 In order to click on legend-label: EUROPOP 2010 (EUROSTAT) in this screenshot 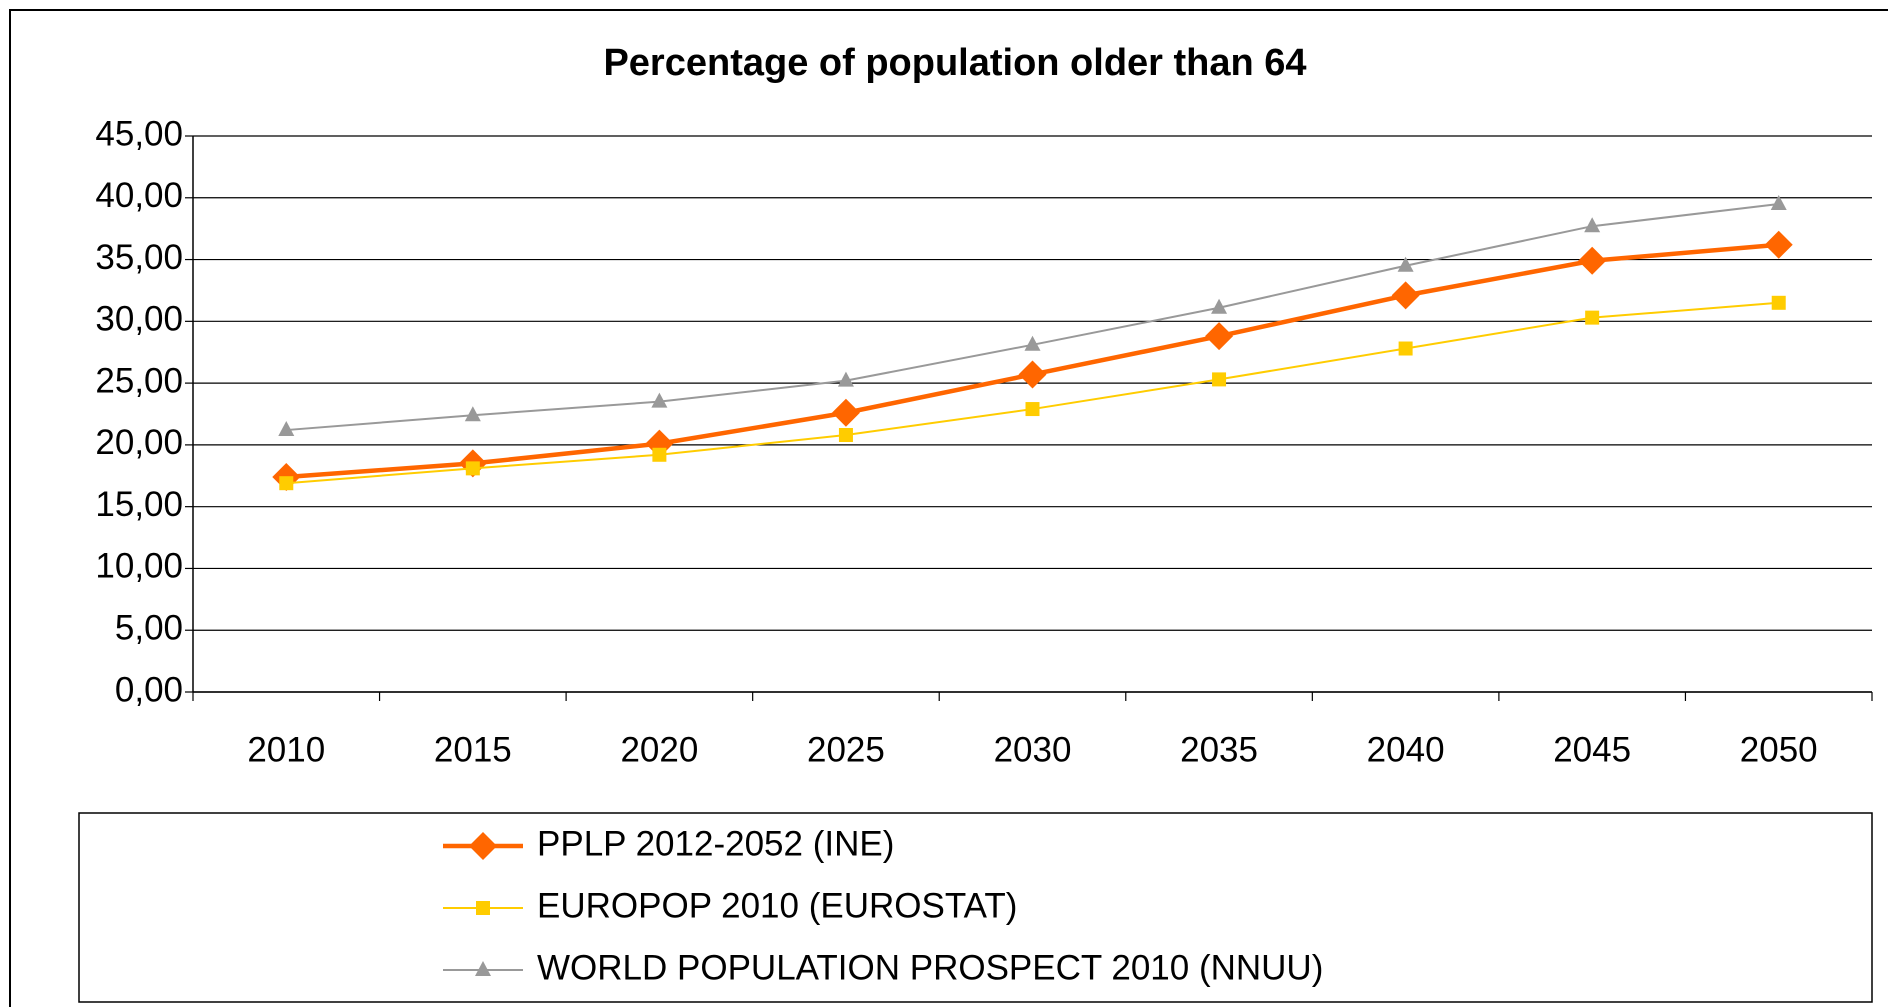, I will do `click(777, 905)`.